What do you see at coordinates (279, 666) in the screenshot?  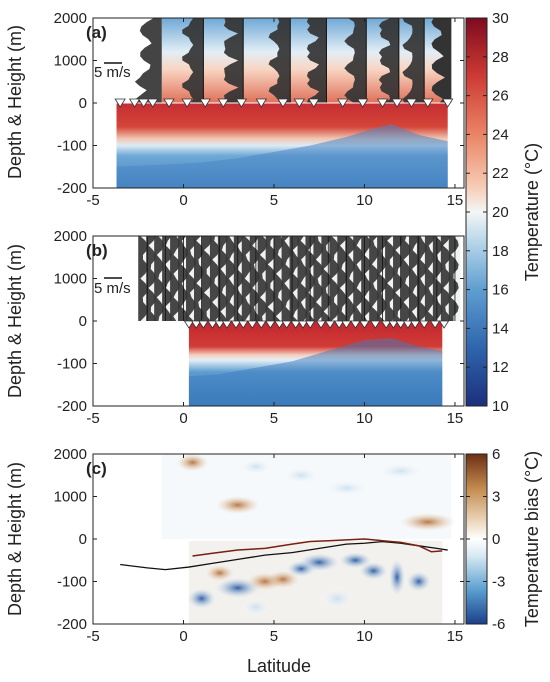 I see `xaxis-label: Latitude` at bounding box center [279, 666].